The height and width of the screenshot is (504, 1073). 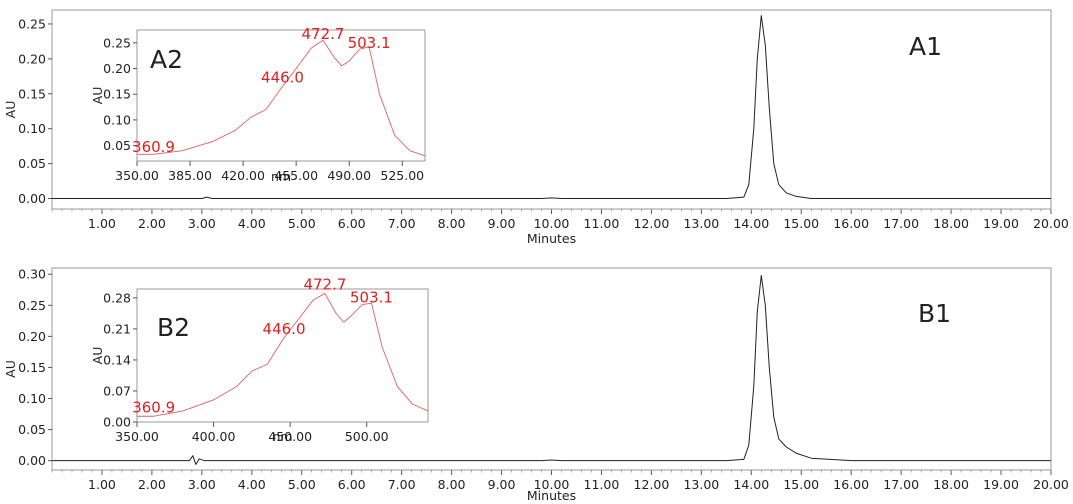 What do you see at coordinates (173, 327) in the screenshot?
I see `panel-label: B2` at bounding box center [173, 327].